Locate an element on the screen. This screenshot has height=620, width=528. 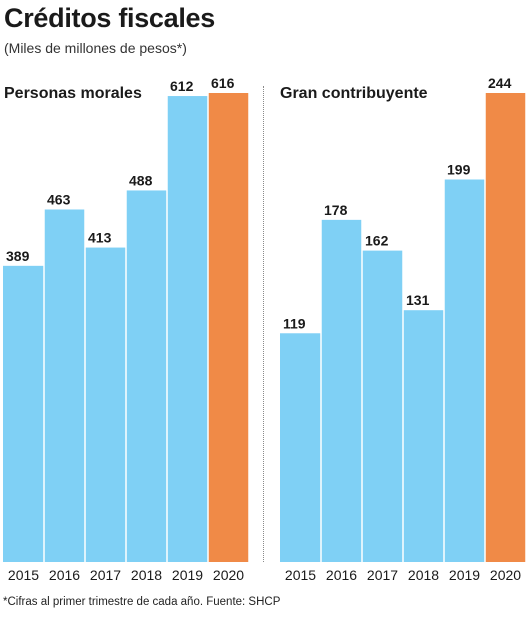
chart-title: Créditos fiscales is located at coordinates (109, 18).